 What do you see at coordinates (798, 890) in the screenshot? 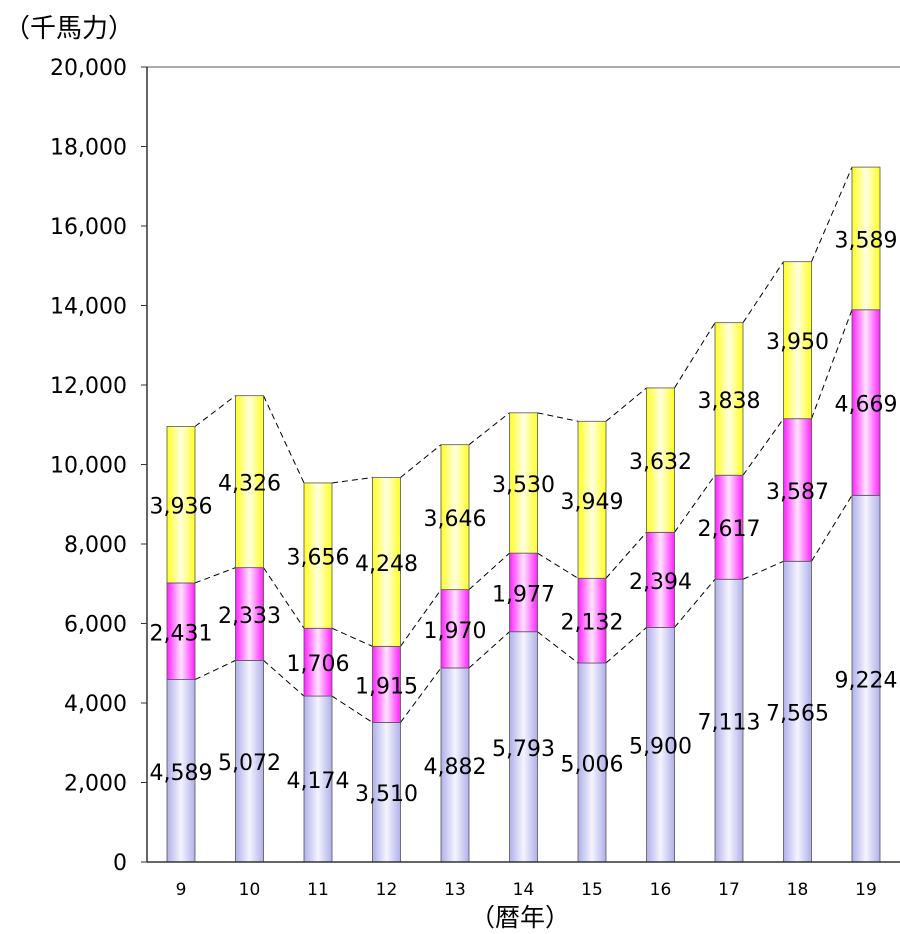
I see `x-tick-label: 18` at bounding box center [798, 890].